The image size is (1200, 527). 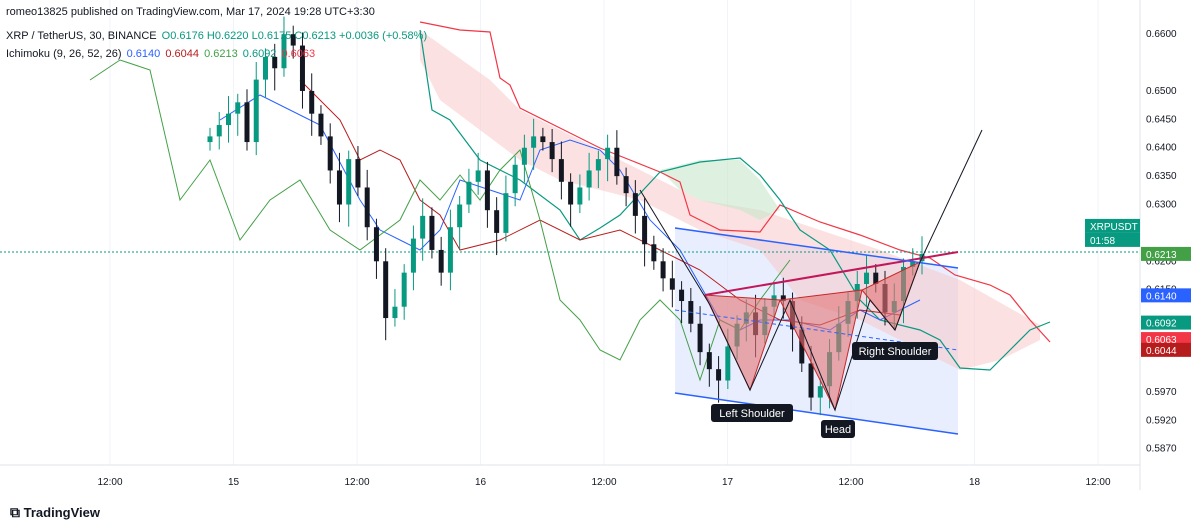 What do you see at coordinates (64, 54) in the screenshot?
I see `indicator-name: Ichimoku (9, 26, 52, 26)` at bounding box center [64, 54].